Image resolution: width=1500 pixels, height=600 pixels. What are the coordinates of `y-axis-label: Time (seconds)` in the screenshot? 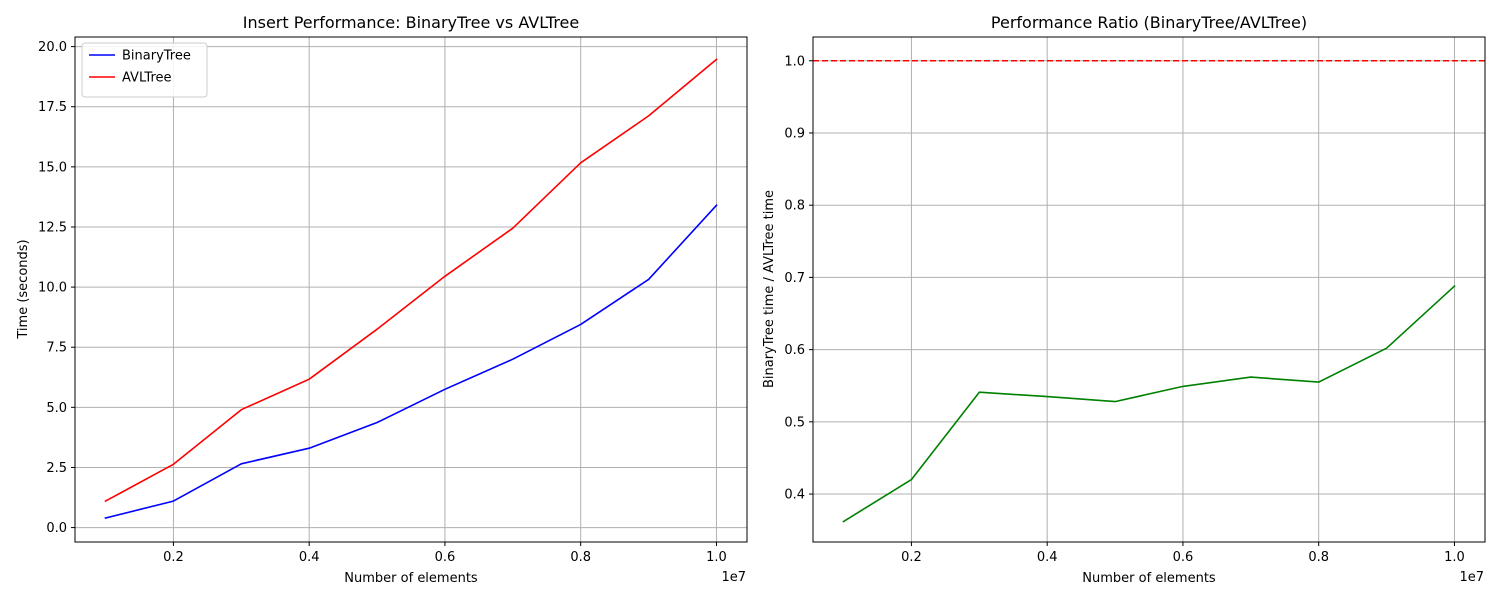 It's located at (23, 289).